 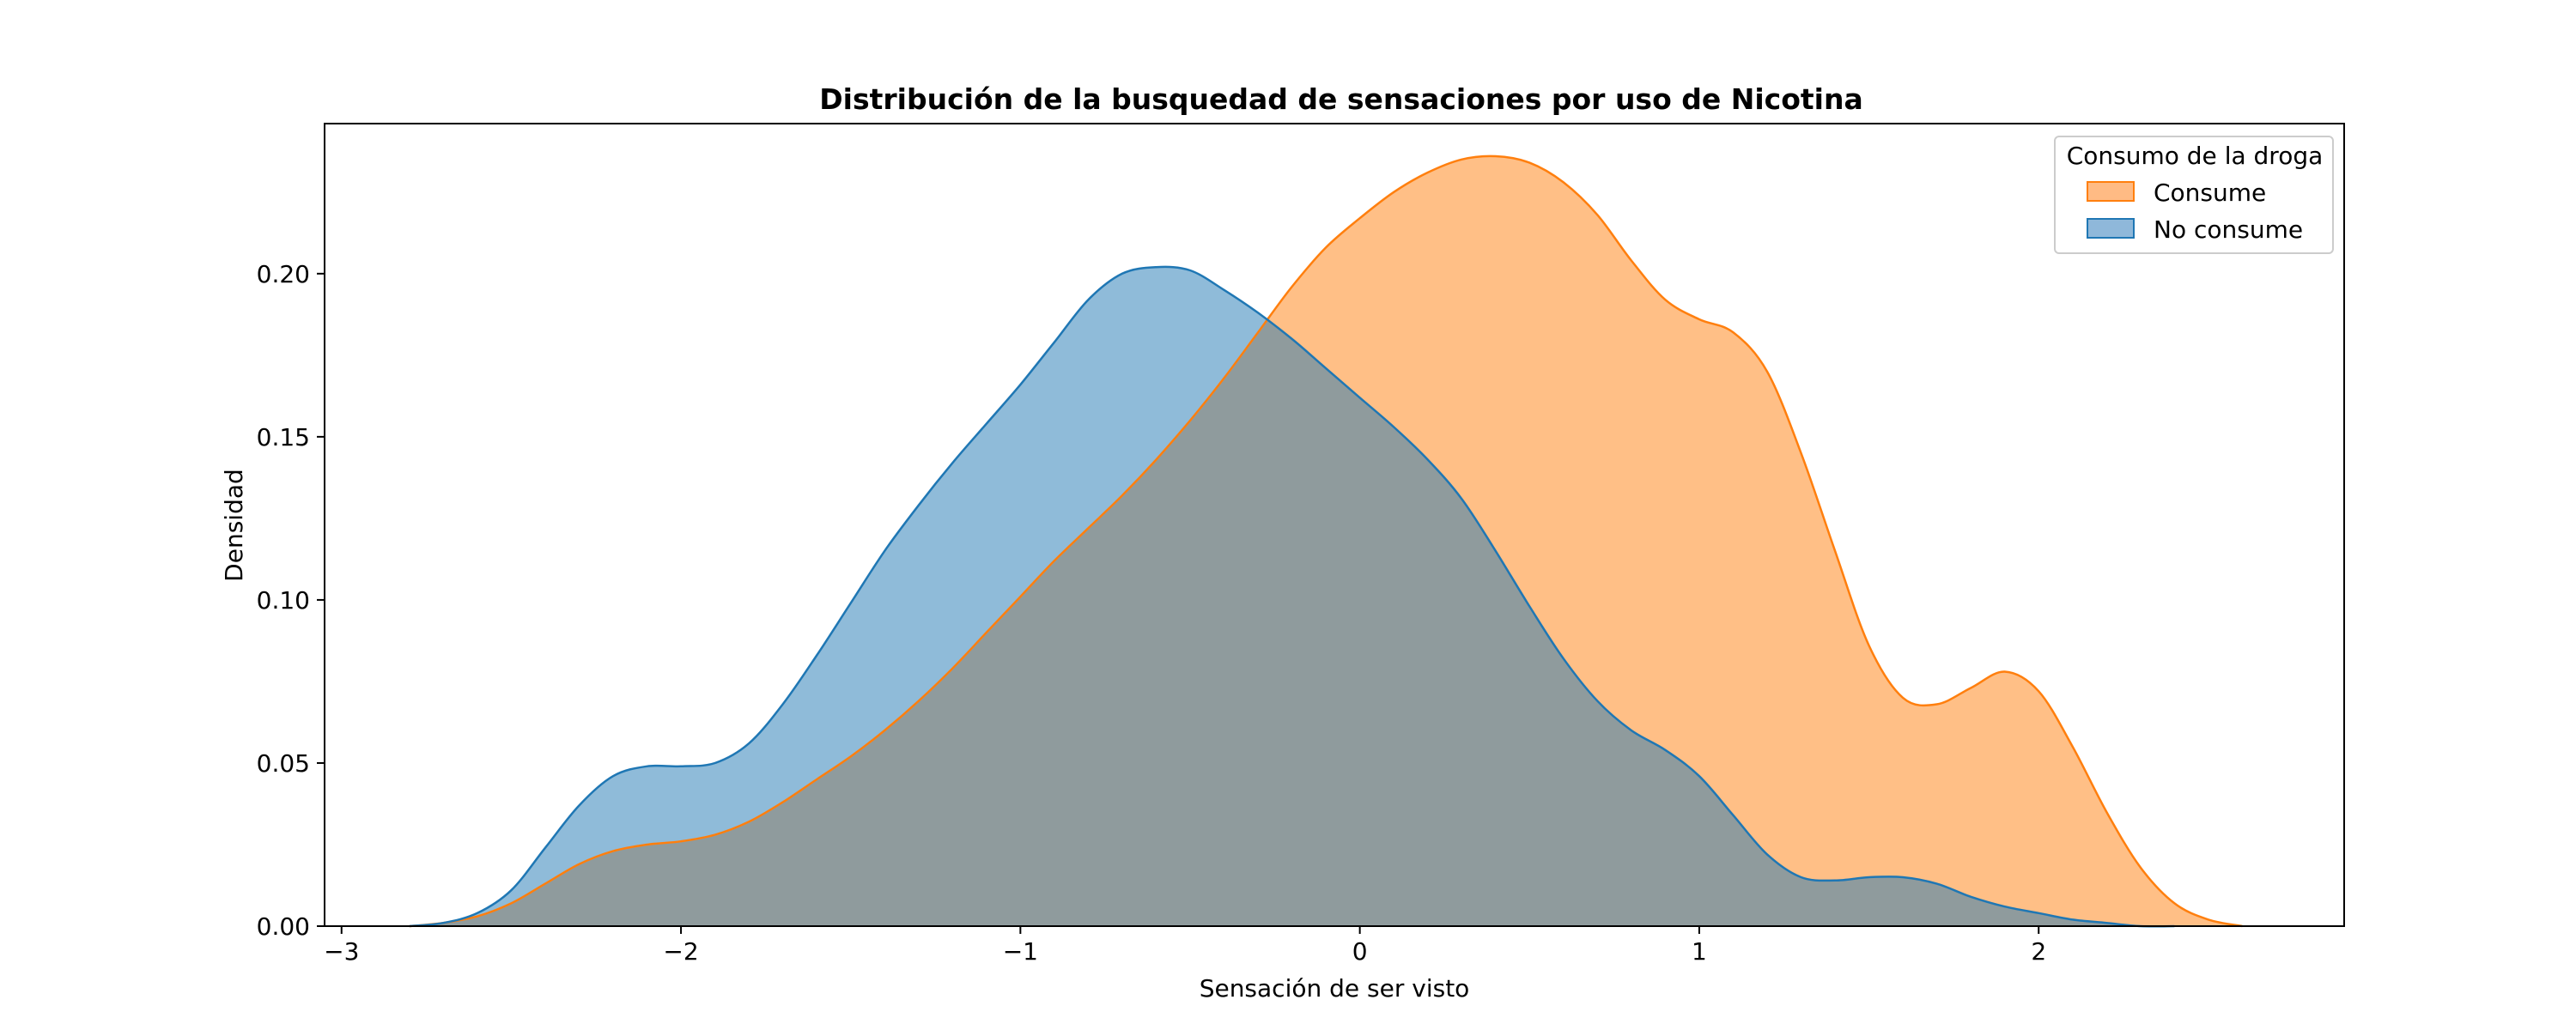 I want to click on x-tick-label: −1, so click(x=1020, y=951).